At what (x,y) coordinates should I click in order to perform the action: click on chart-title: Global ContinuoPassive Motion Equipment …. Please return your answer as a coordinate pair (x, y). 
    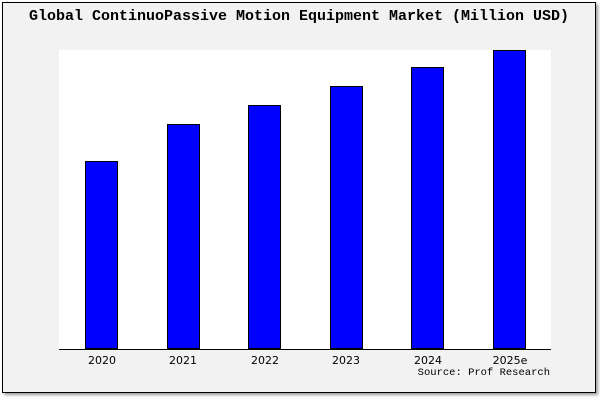
    Looking at the image, I should click on (299, 16).